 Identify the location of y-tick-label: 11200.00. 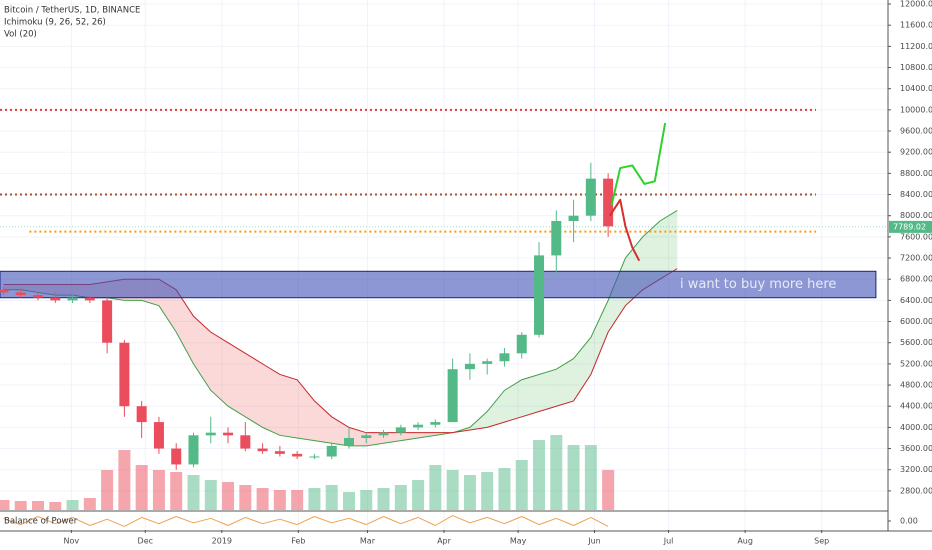
(916, 46).